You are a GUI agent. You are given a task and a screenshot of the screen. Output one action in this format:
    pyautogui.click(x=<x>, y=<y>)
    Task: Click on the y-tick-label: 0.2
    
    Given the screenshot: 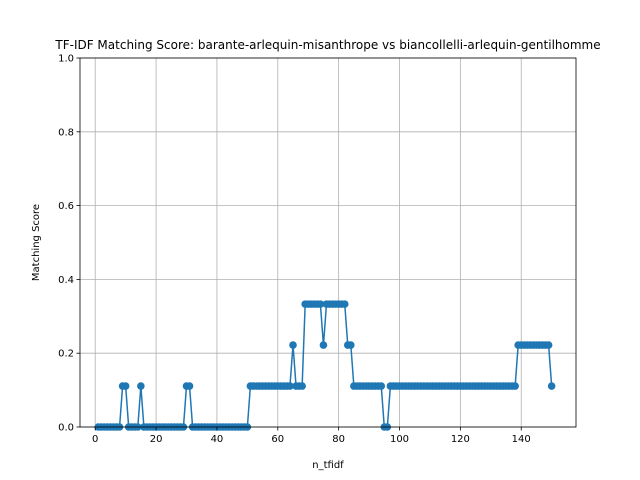 What is the action you would take?
    pyautogui.click(x=66, y=354)
    